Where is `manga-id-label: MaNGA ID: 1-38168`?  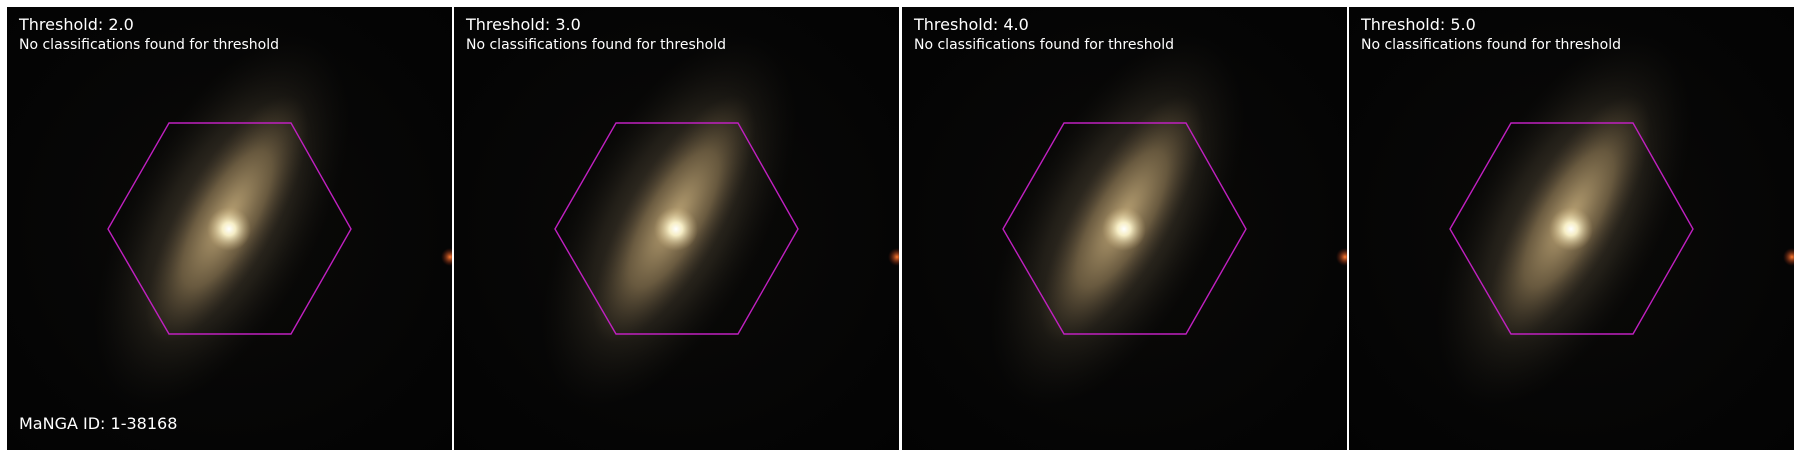
manga-id-label: MaNGA ID: 1-38168 is located at coordinates (98, 423).